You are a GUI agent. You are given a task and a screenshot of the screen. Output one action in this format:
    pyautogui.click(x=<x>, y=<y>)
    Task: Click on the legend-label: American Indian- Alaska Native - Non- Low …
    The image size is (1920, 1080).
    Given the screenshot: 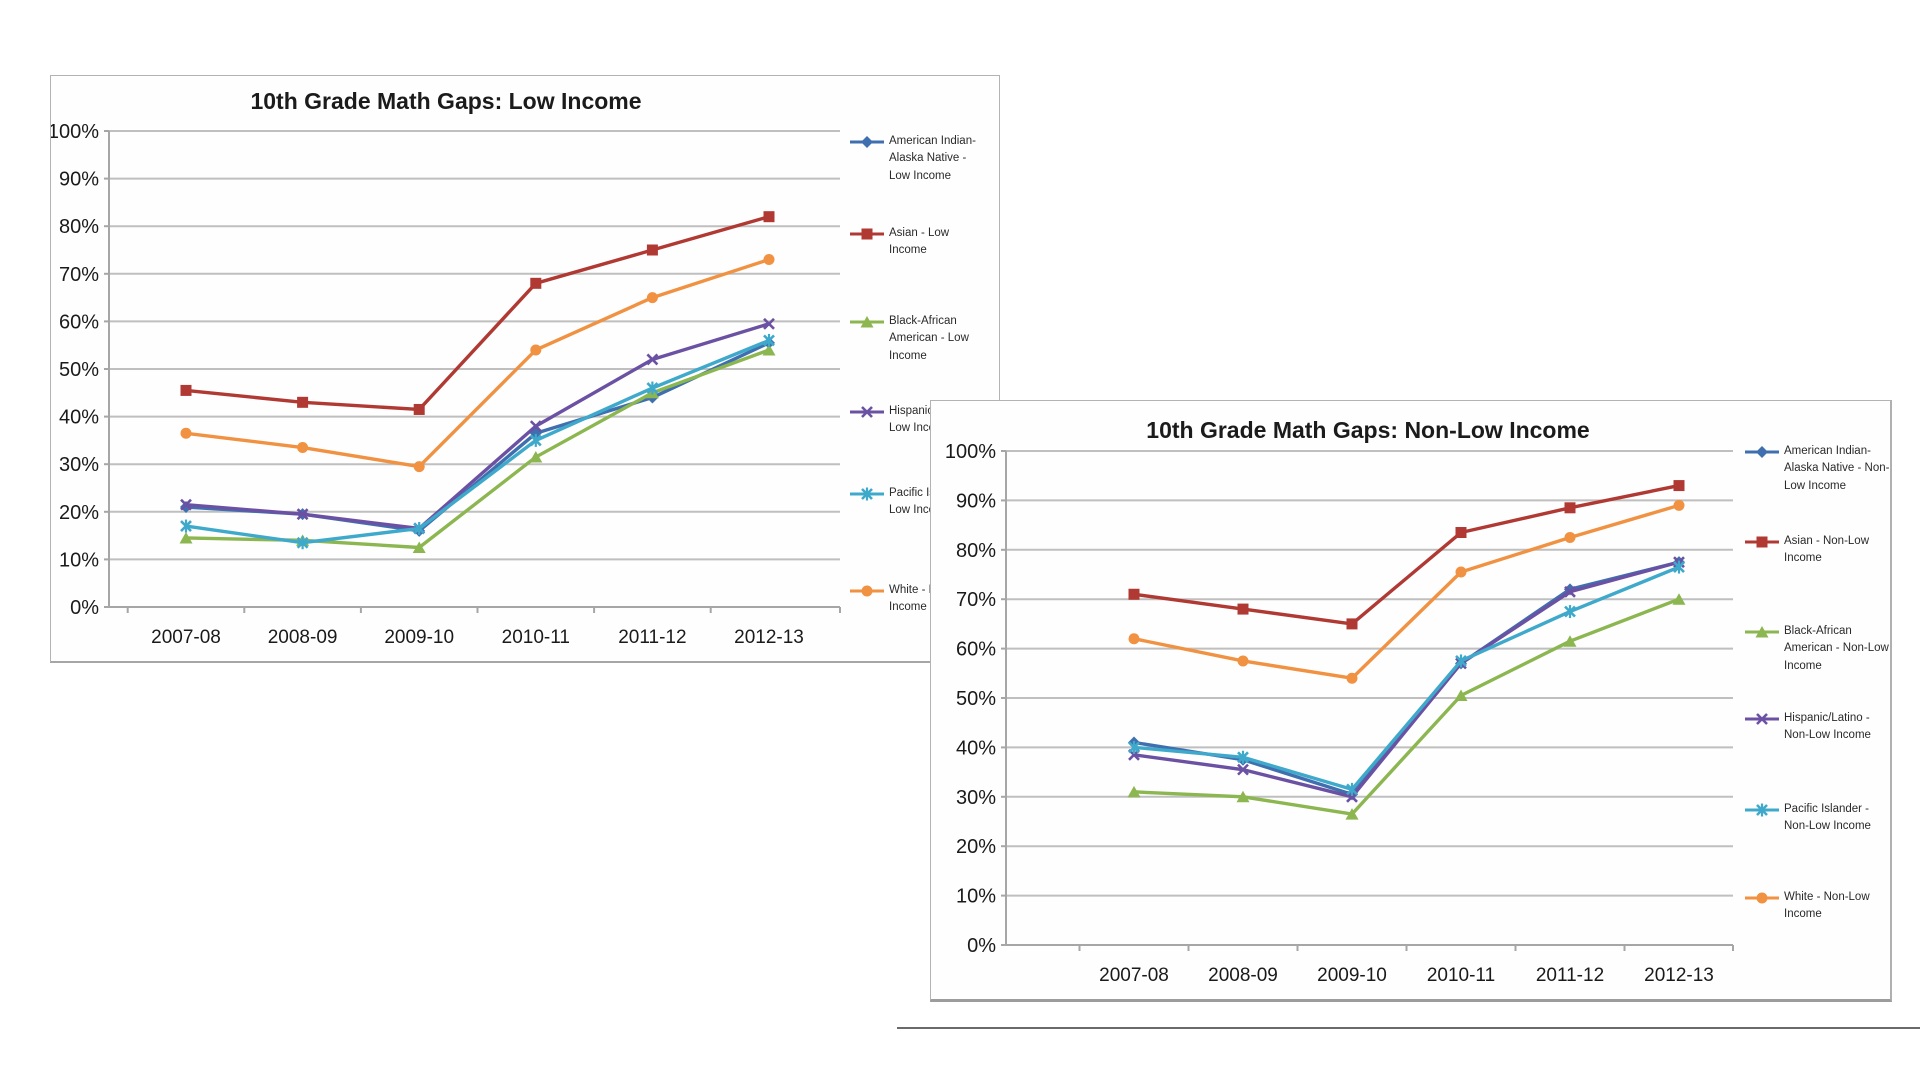 What is the action you would take?
    pyautogui.click(x=1837, y=468)
    